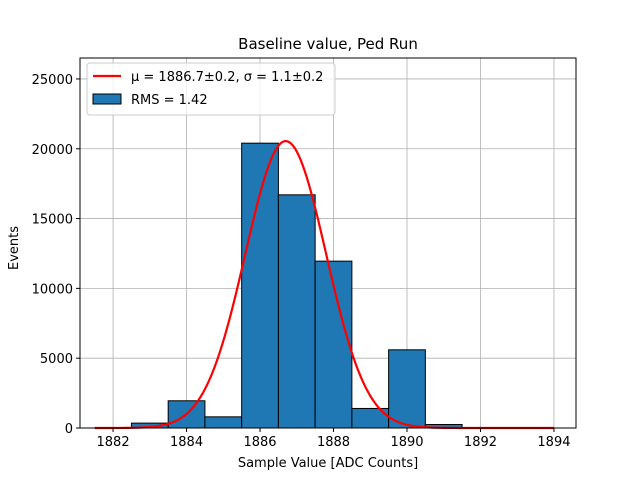 This screenshot has width=640, height=480. I want to click on legend: μ = 1886.7±0.2, σ = 1.1±0.2 RMS = 1.42, so click(211, 89).